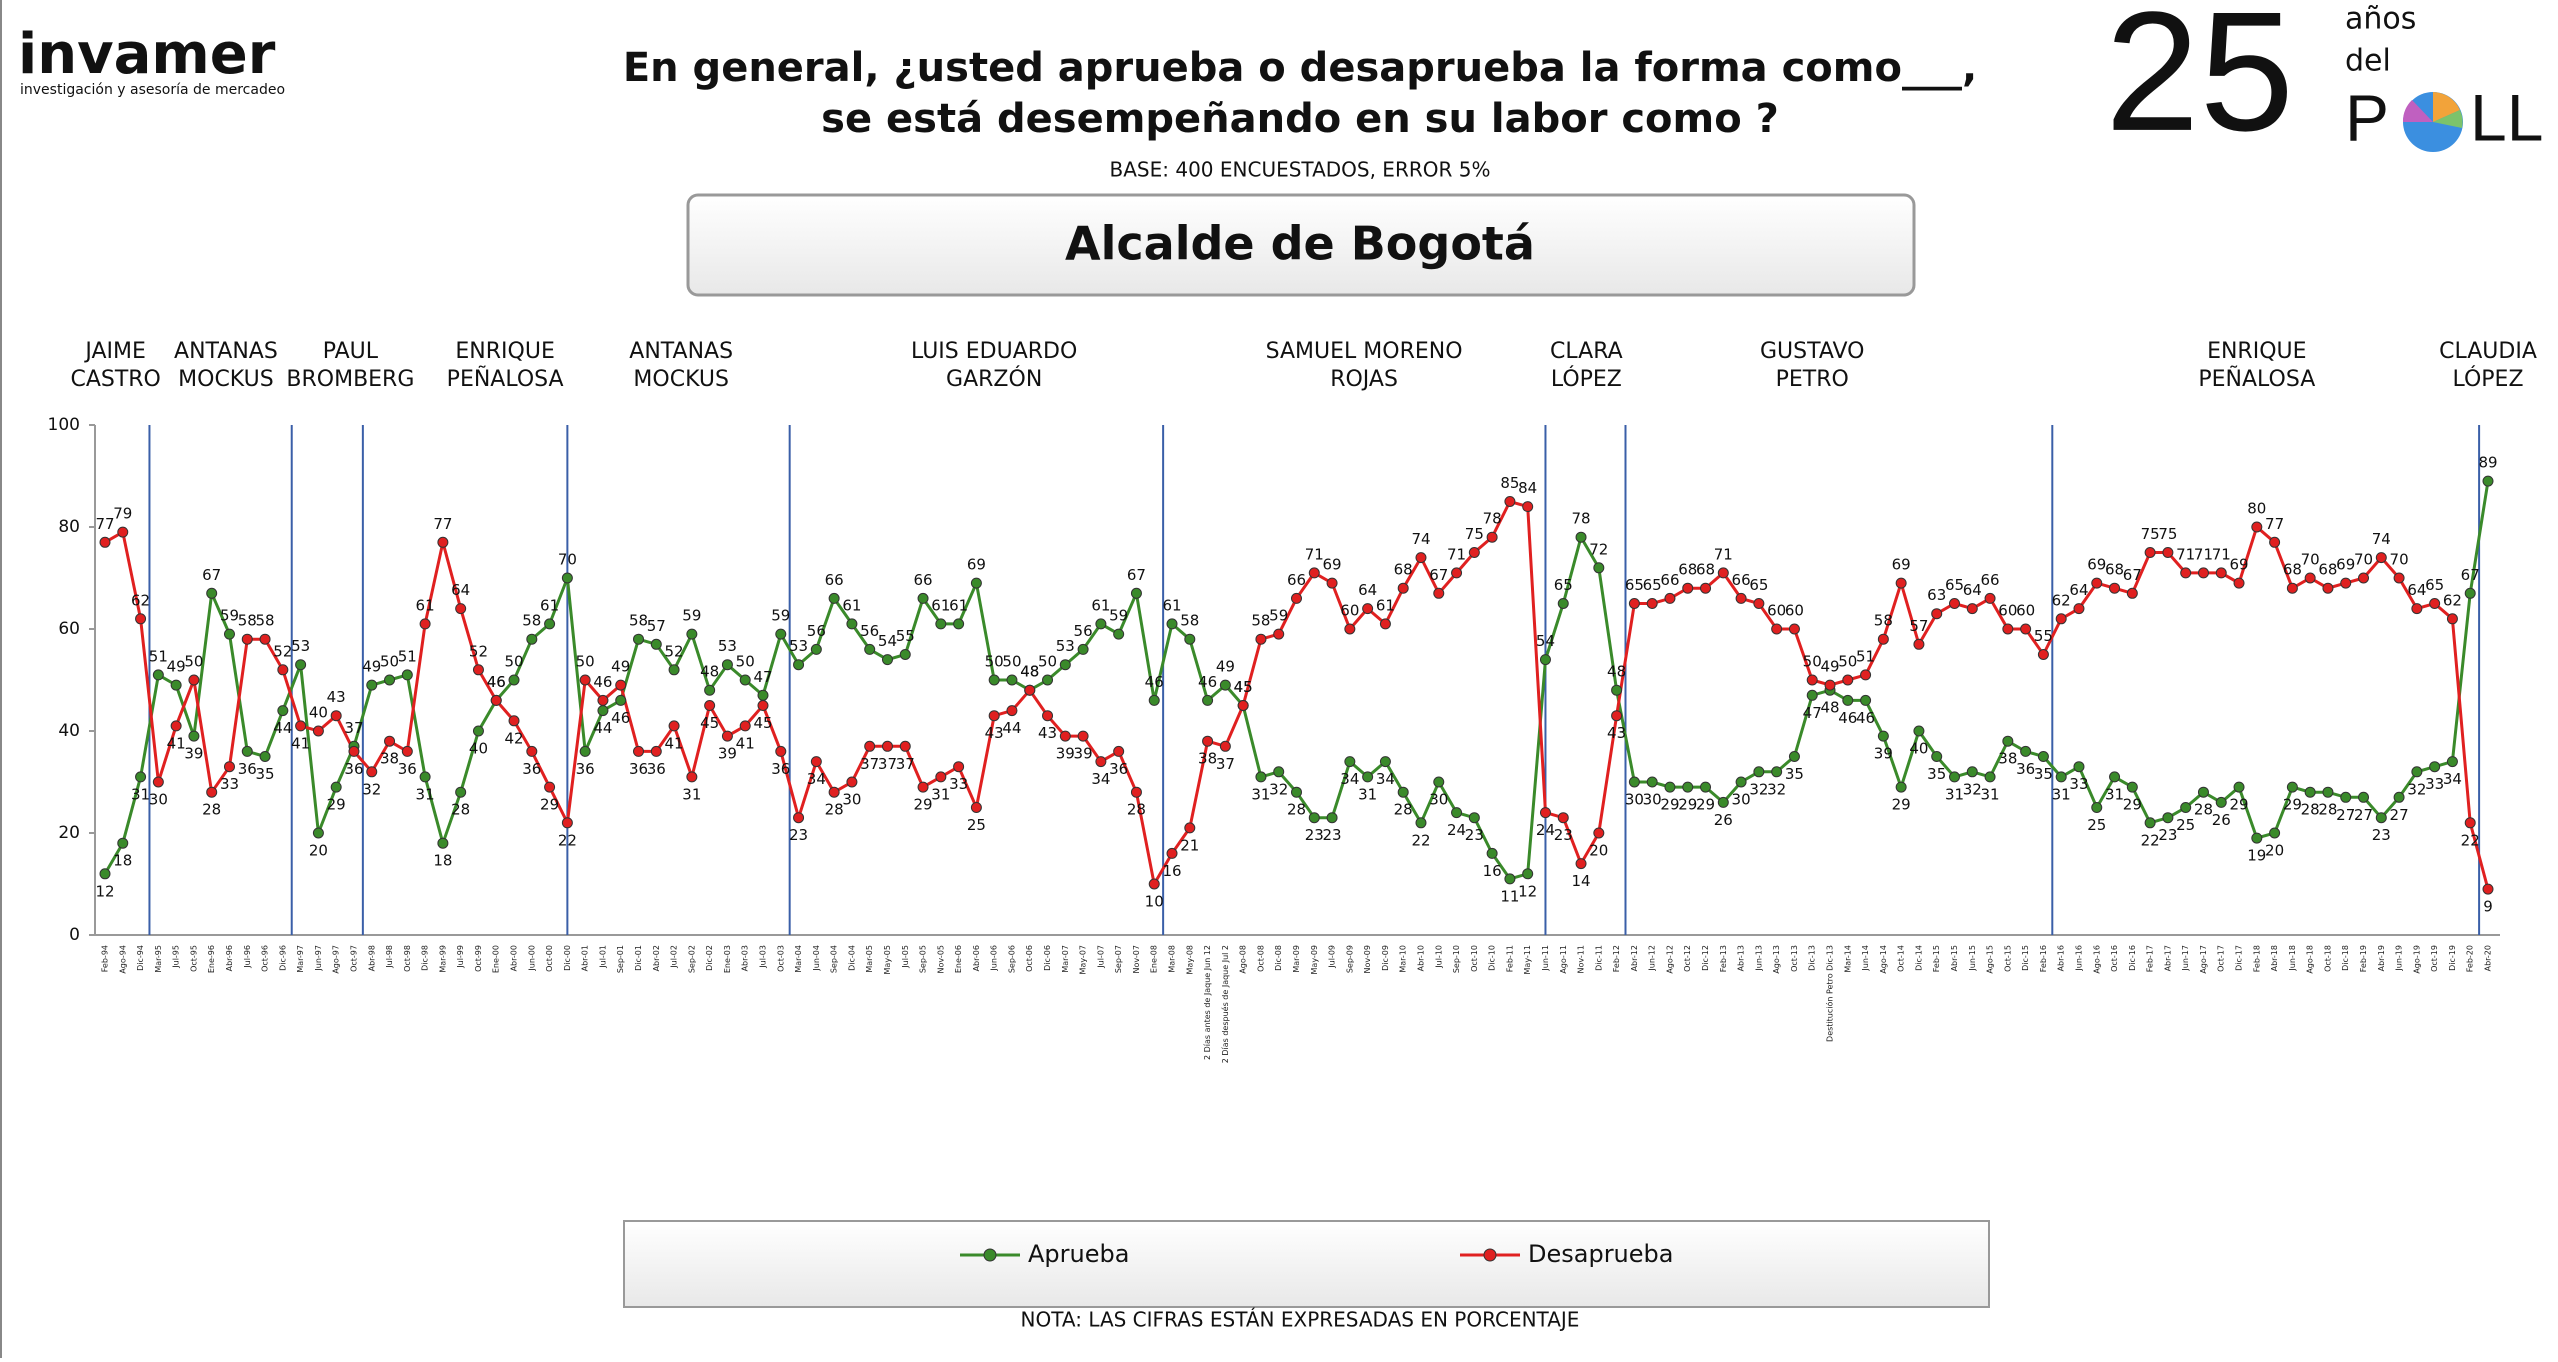 Image resolution: width=2558 pixels, height=1362 pixels. I want to click on data-label: 26, so click(1723, 820).